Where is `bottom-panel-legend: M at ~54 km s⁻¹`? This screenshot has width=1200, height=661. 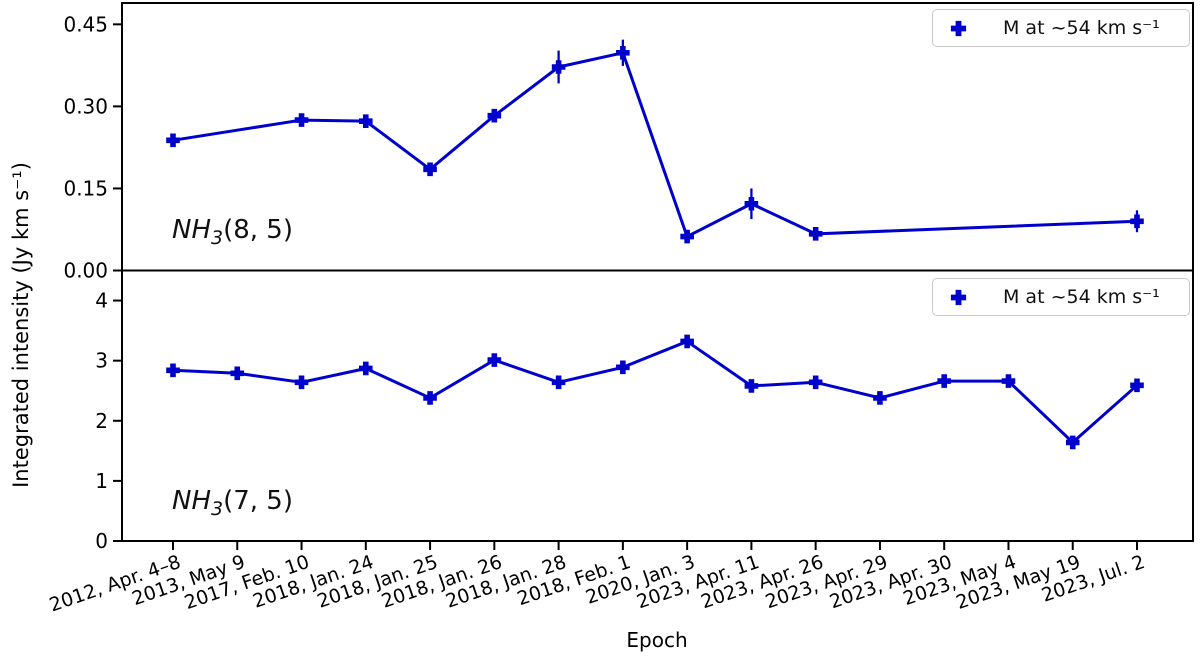 bottom-panel-legend: M at ~54 km s⁻¹ is located at coordinates (1061, 297).